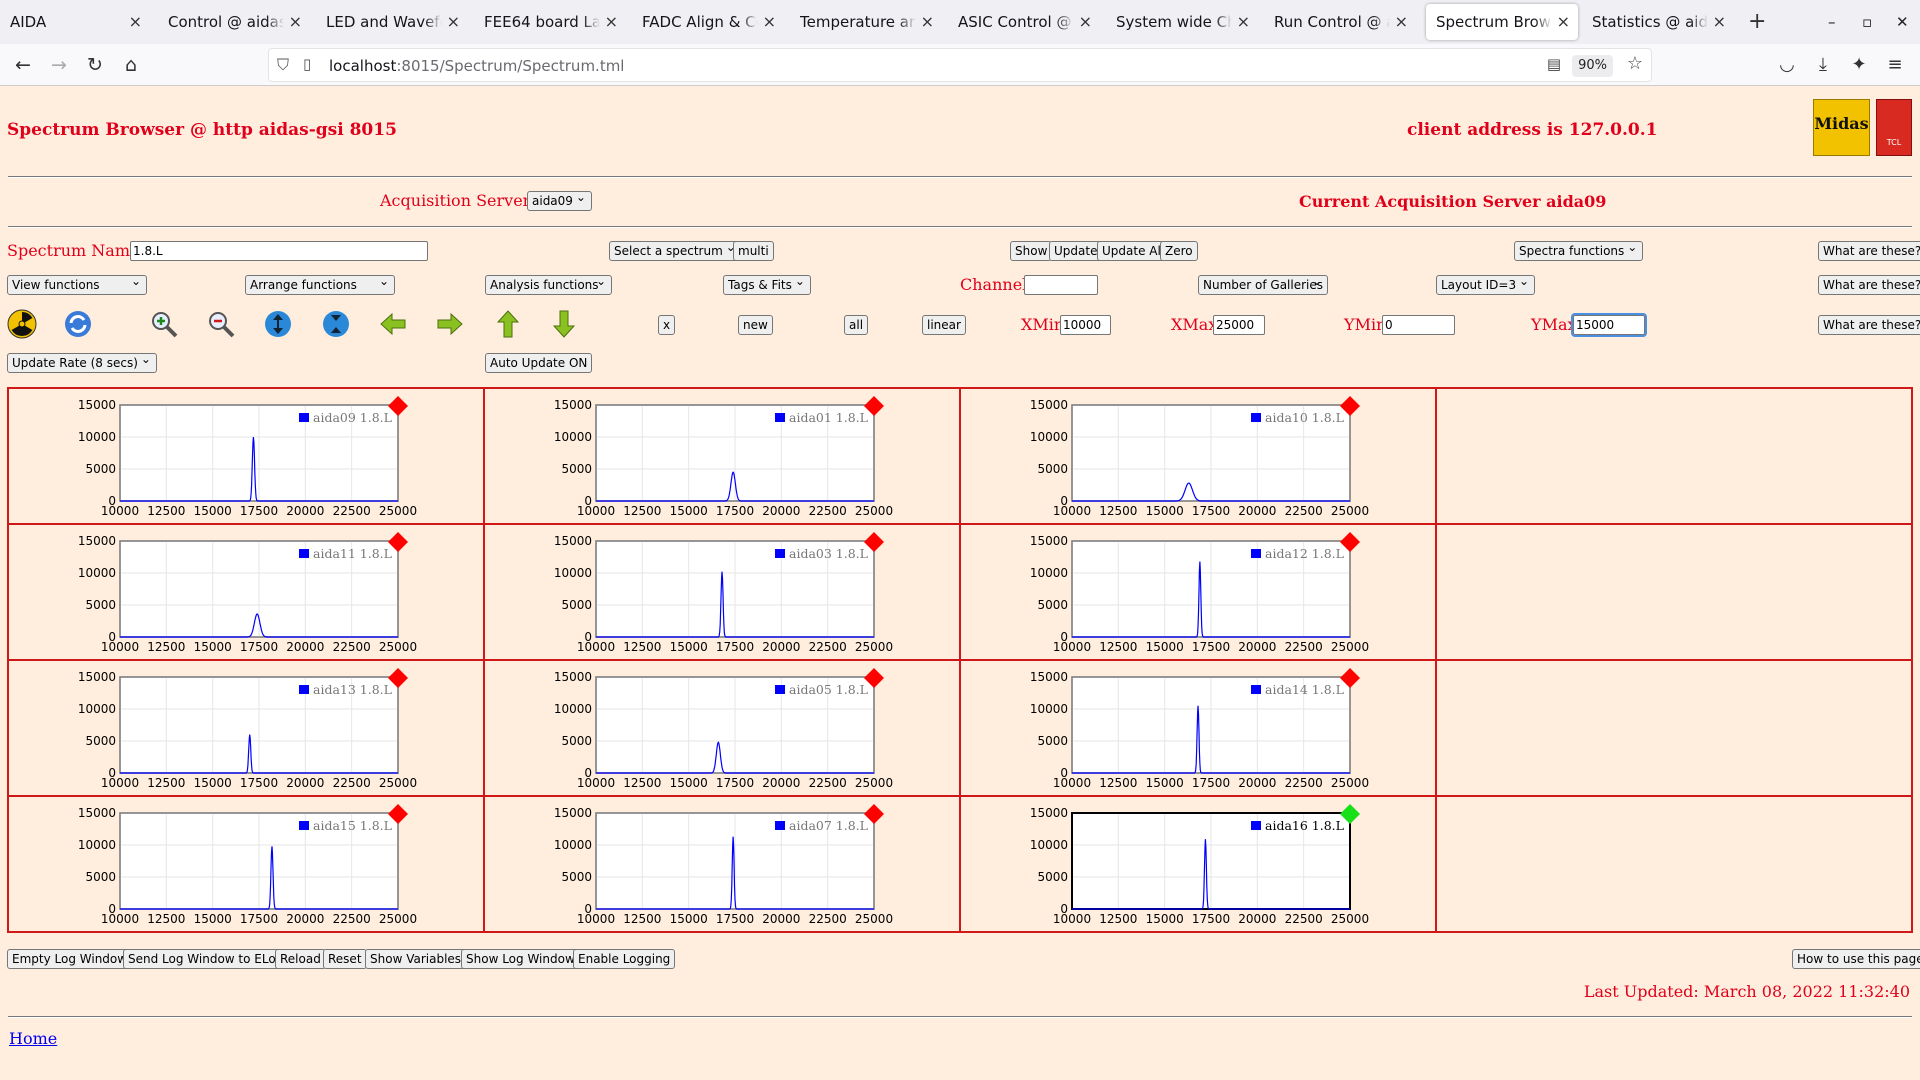 The image size is (1920, 1080). Describe the element at coordinates (82, 361) in the screenshot. I see `update-rate-dropdown: Update Rate (8 secs)` at that location.